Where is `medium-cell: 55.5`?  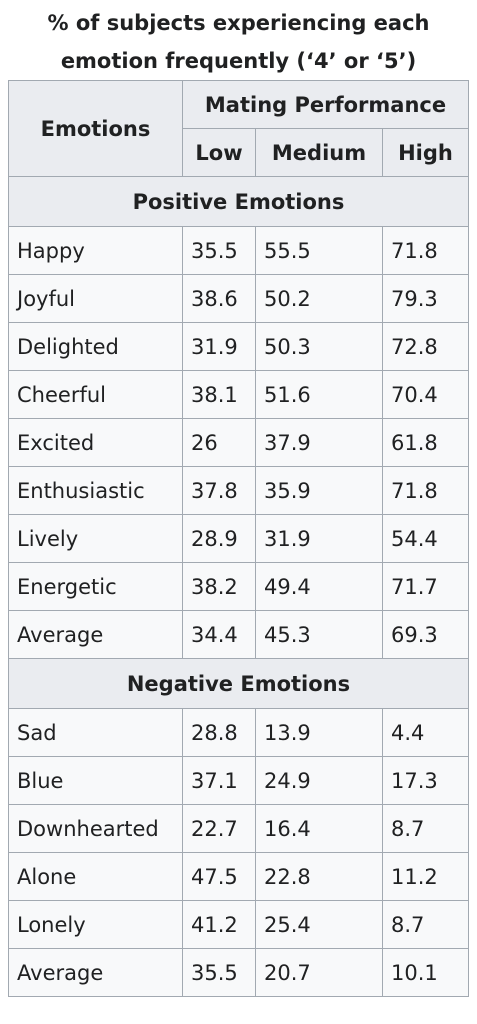
medium-cell: 55.5 is located at coordinates (319, 250).